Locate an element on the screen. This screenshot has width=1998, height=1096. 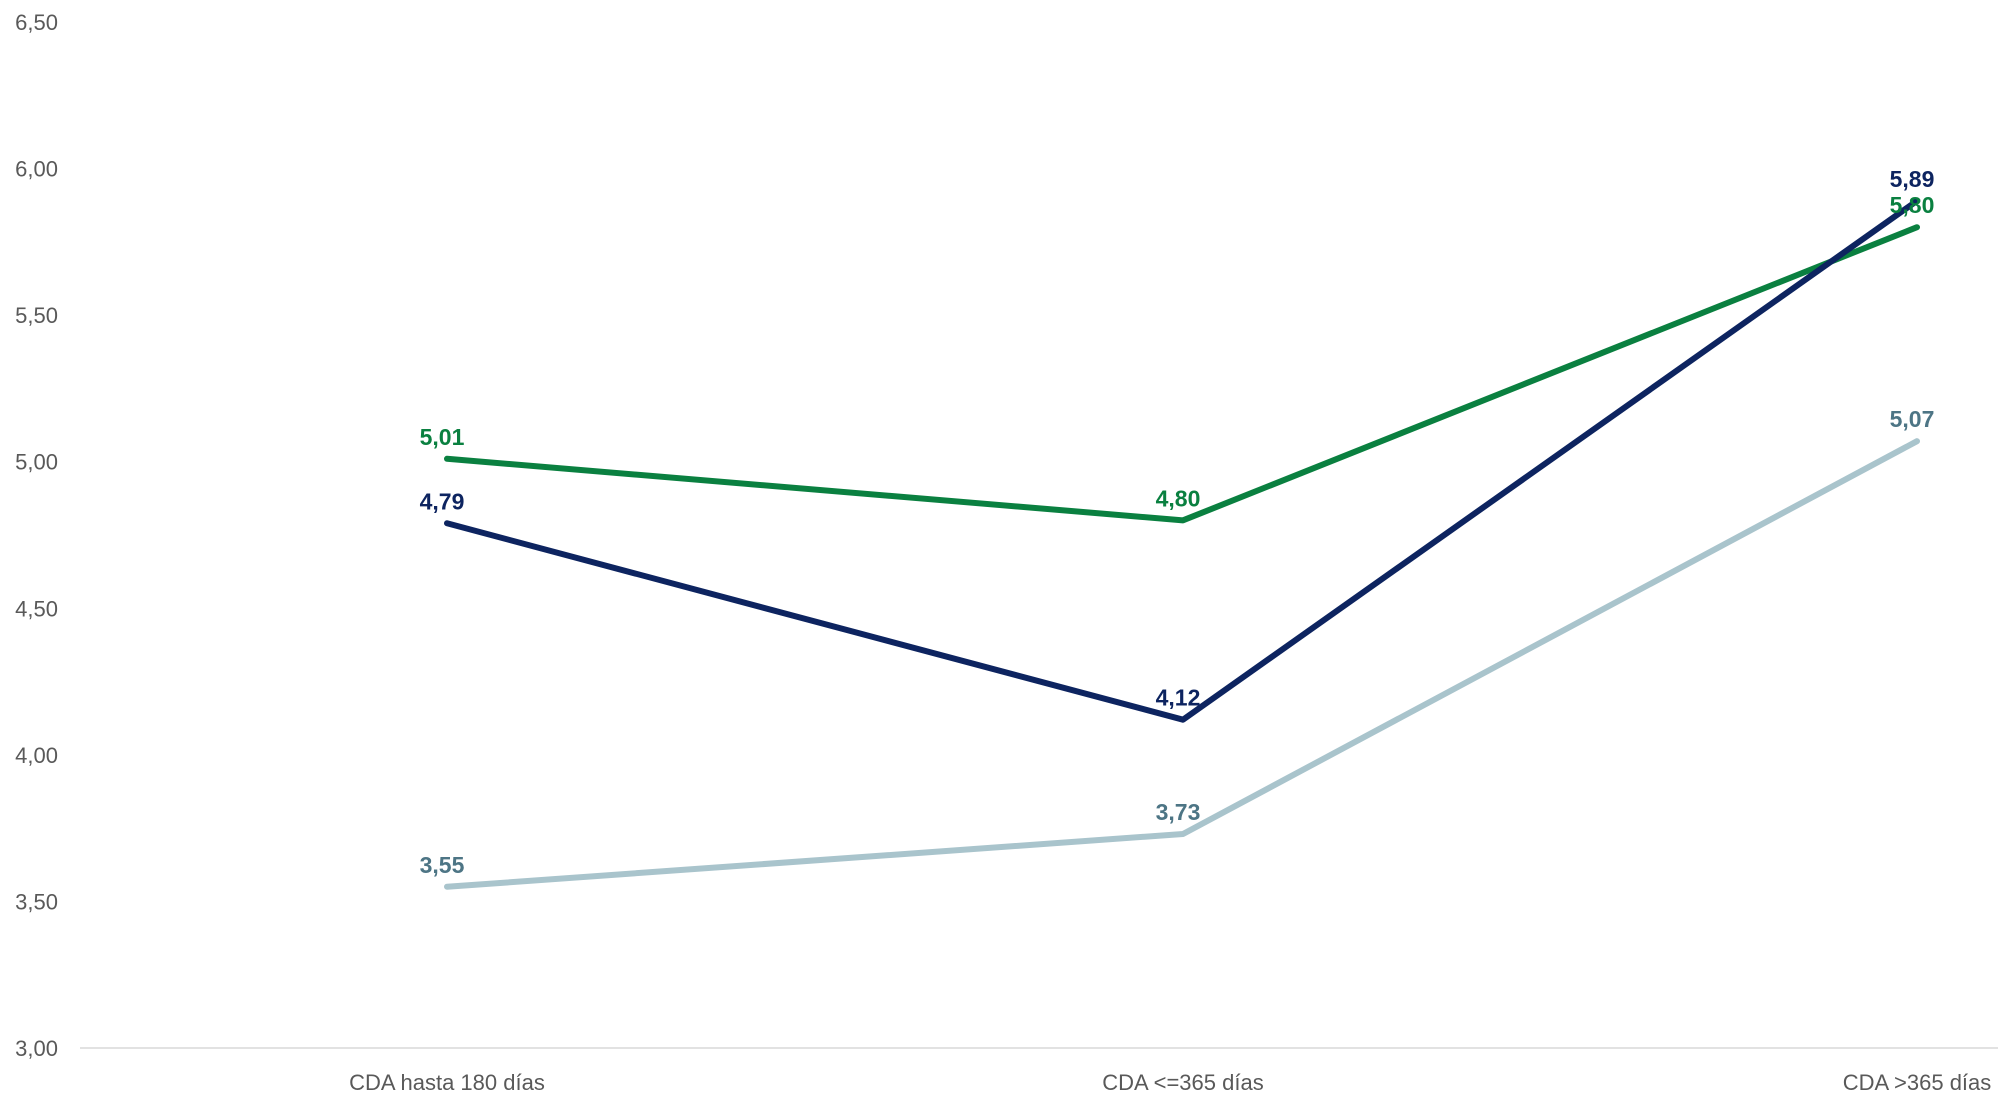
x-tick-label: CDA hasta 180 días is located at coordinates (447, 1082).